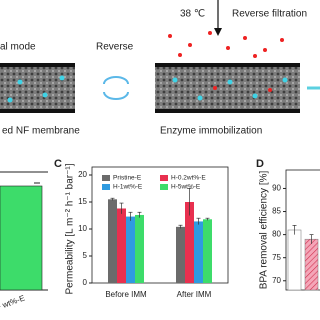 Image resolution: width=320 pixels, height=320 pixels. What do you see at coordinates (126, 294) in the screenshot?
I see `x-tick-label: Before IMM` at bounding box center [126, 294].